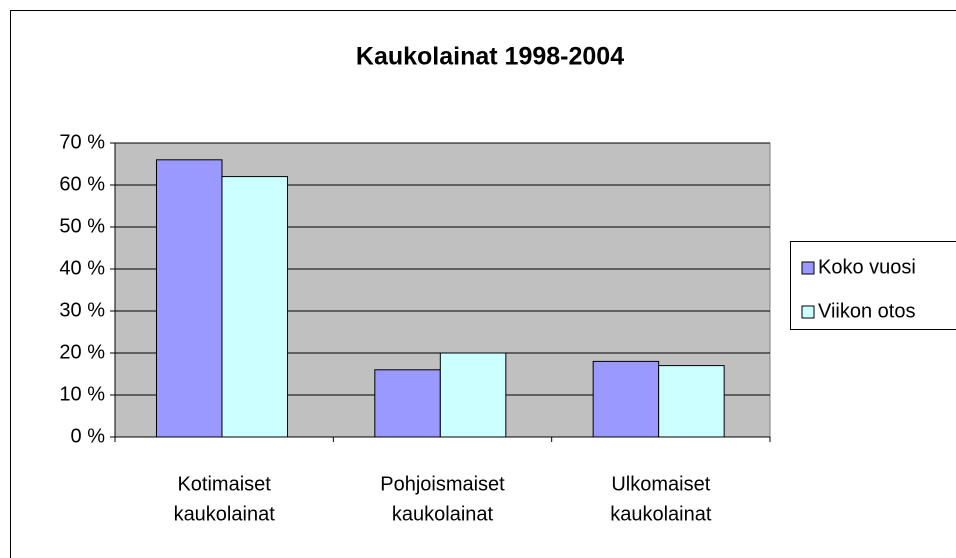 The image size is (956, 558). What do you see at coordinates (82, 142) in the screenshot?
I see `y-tick-label: 70 %` at bounding box center [82, 142].